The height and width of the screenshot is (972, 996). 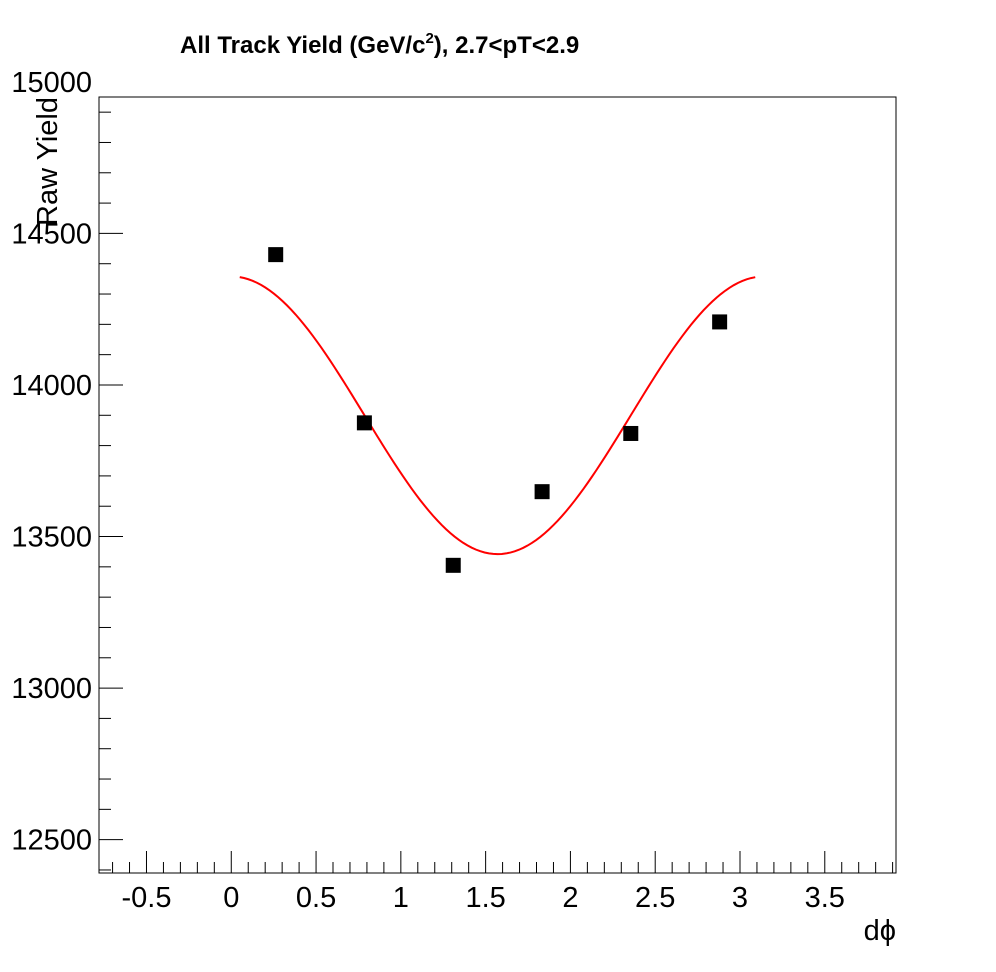 What do you see at coordinates (51, 386) in the screenshot?
I see `y-tick-label: 14000` at bounding box center [51, 386].